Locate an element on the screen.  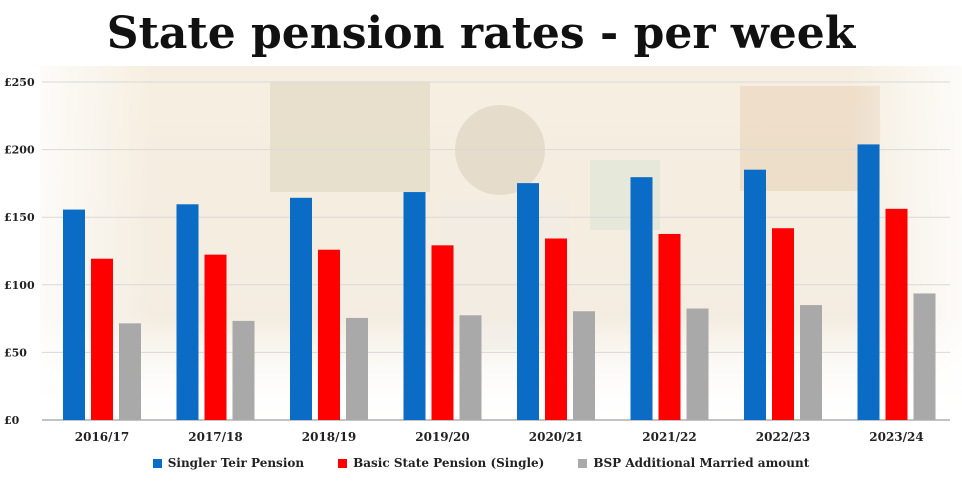
legend-item: Basic State Pension (Single) is located at coordinates (441, 463).